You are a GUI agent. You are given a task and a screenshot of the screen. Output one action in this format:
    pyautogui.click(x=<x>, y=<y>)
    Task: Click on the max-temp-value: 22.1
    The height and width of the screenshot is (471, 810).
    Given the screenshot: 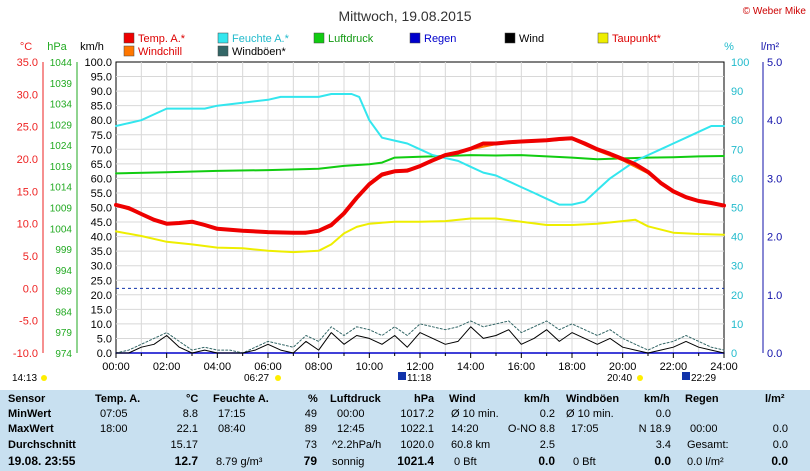 What is the action you would take?
    pyautogui.click(x=187, y=429)
    